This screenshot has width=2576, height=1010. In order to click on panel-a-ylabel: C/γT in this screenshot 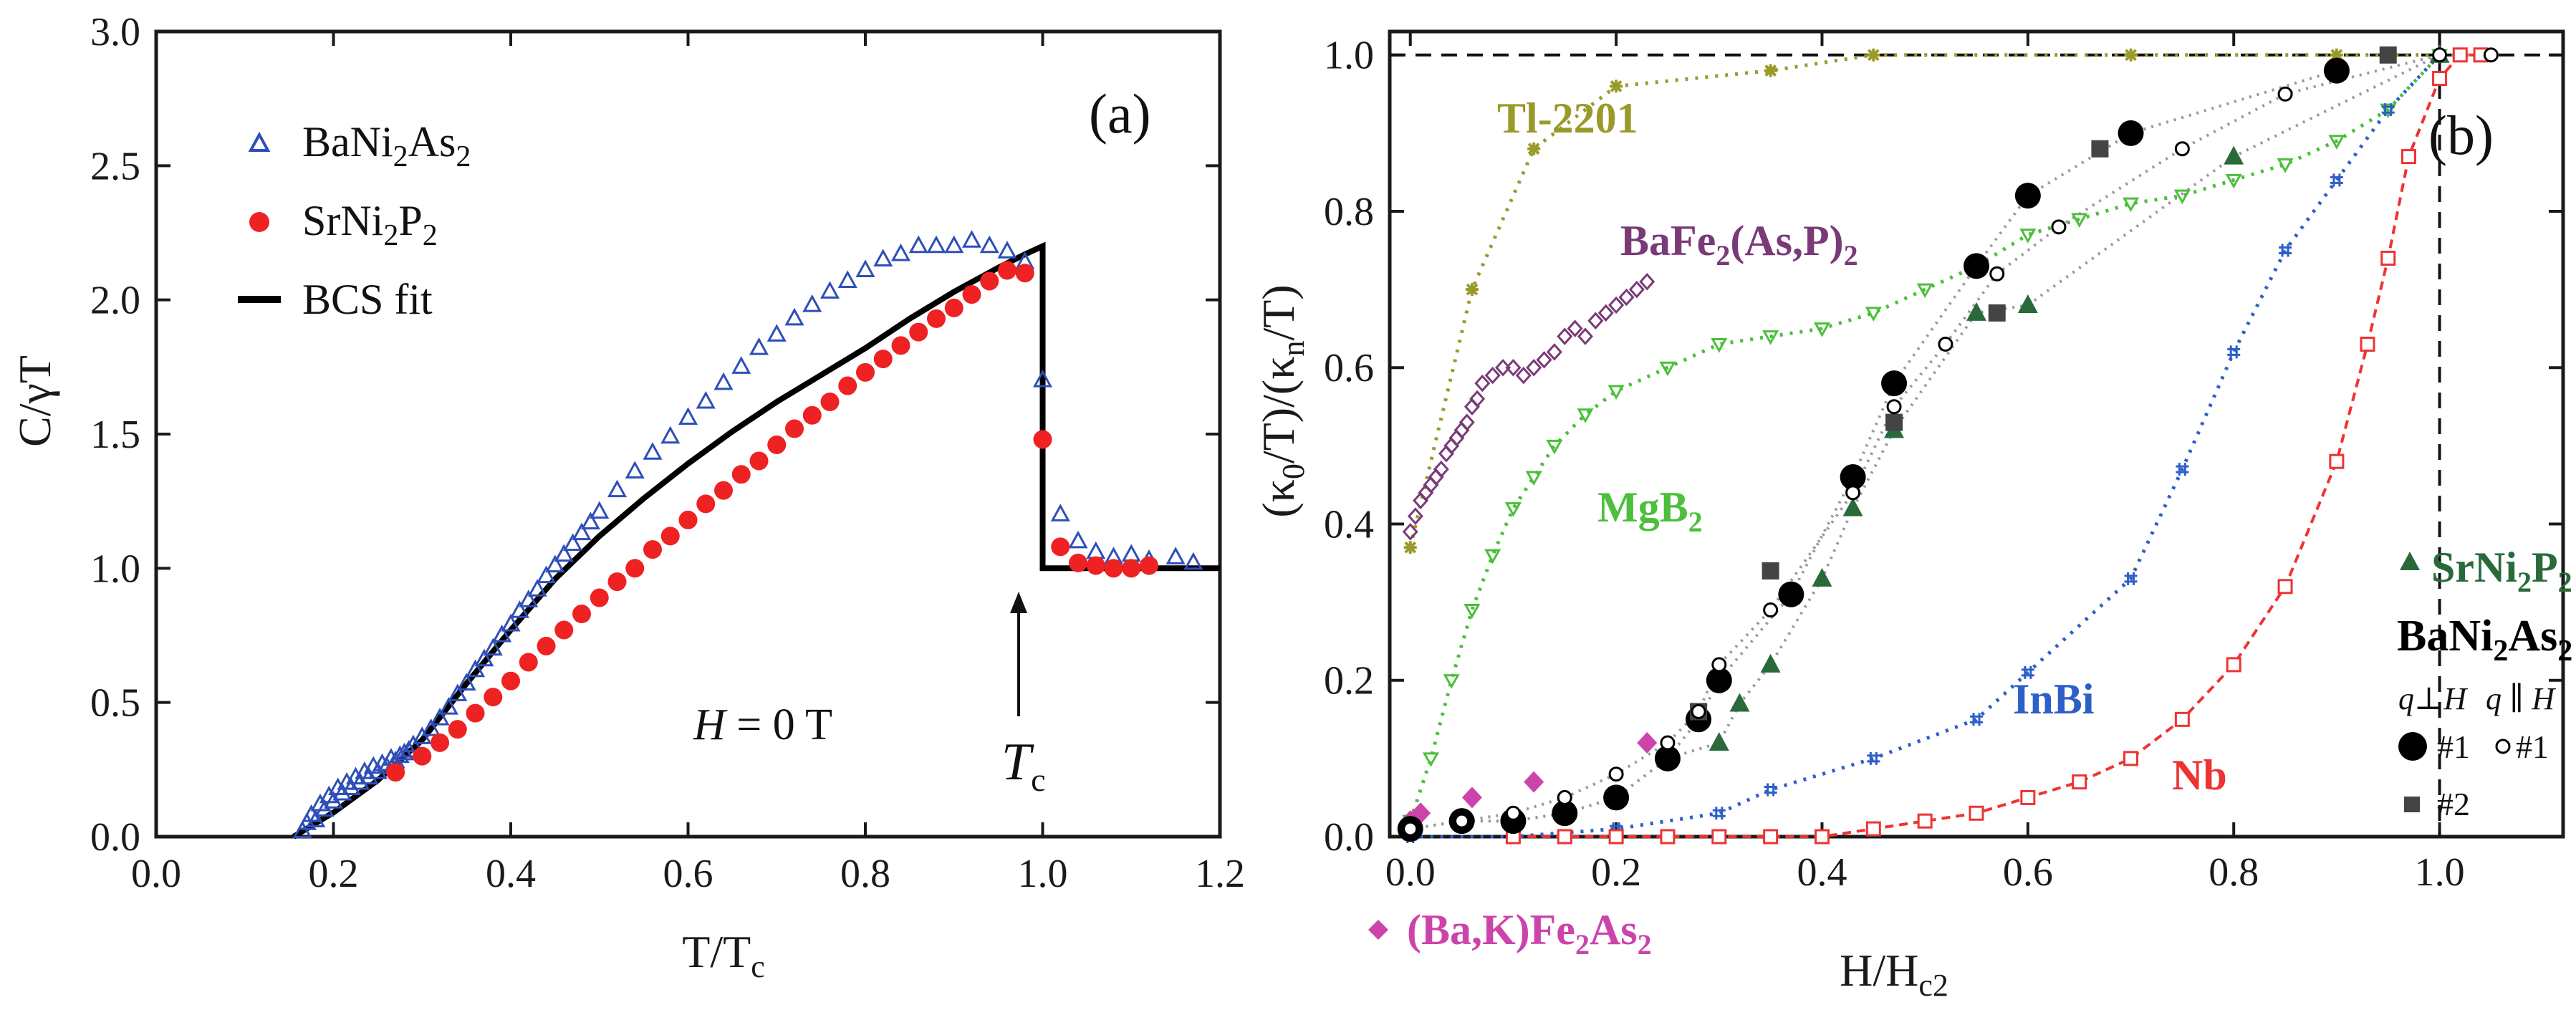, I will do `click(35, 401)`.